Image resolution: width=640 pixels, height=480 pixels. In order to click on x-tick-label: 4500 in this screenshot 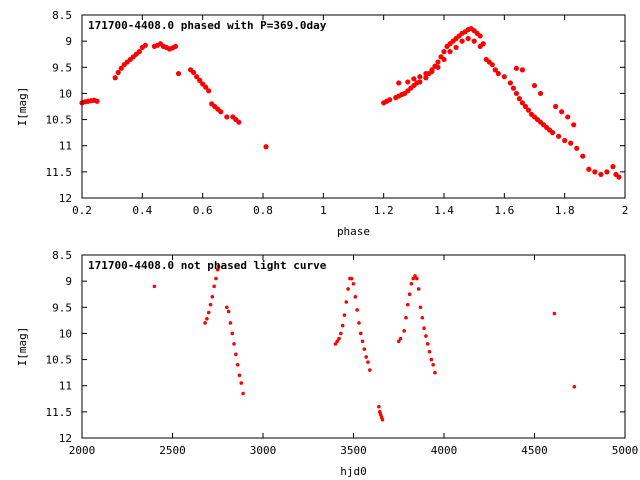, I will do `click(534, 450)`.